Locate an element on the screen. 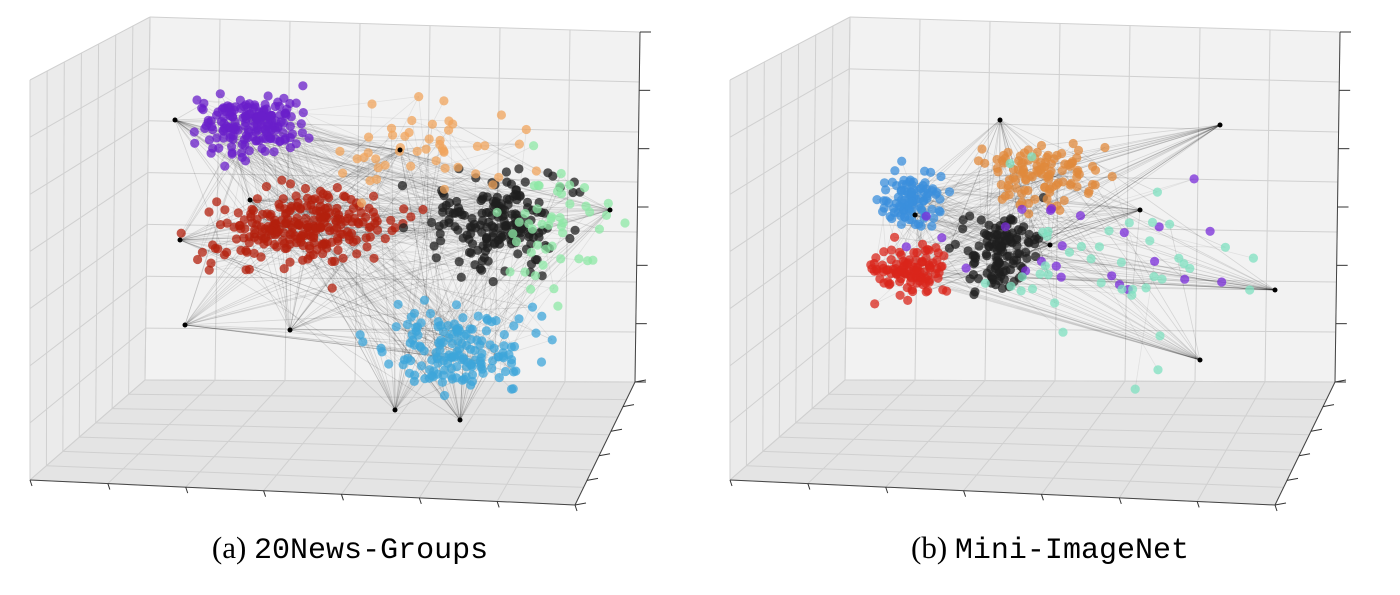 The width and height of the screenshot is (1400, 595). side-pane is located at coordinates (90, 248).